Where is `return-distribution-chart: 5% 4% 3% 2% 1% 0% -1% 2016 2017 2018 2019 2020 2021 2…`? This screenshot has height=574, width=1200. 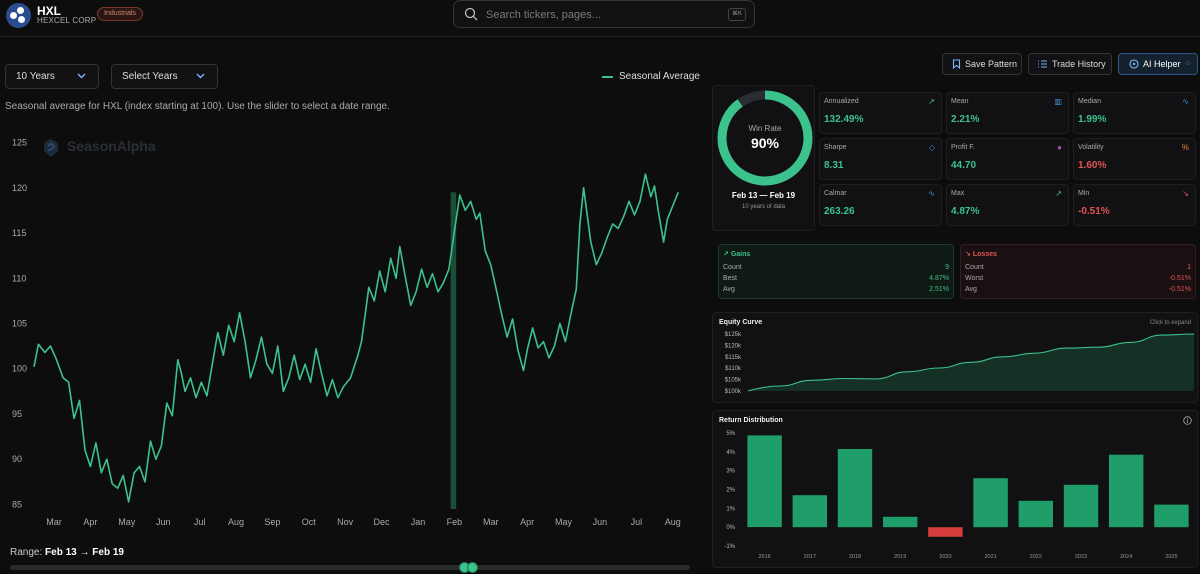
return-distribution-chart: 5% 4% 3% 2% 1% 0% -1% 2016 2017 2018 2019 2020 2021 2… is located at coordinates (956, 495).